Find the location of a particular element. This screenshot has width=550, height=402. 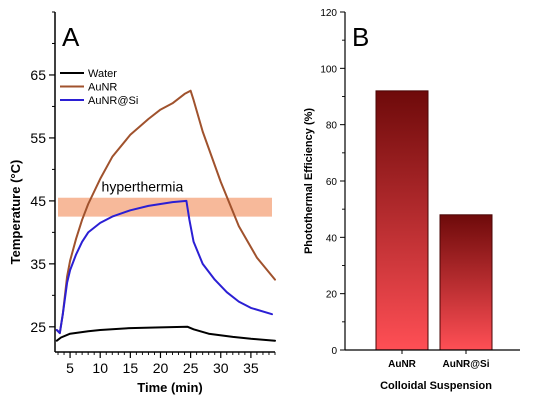

series-line-aunr-si is located at coordinates (164, 267).